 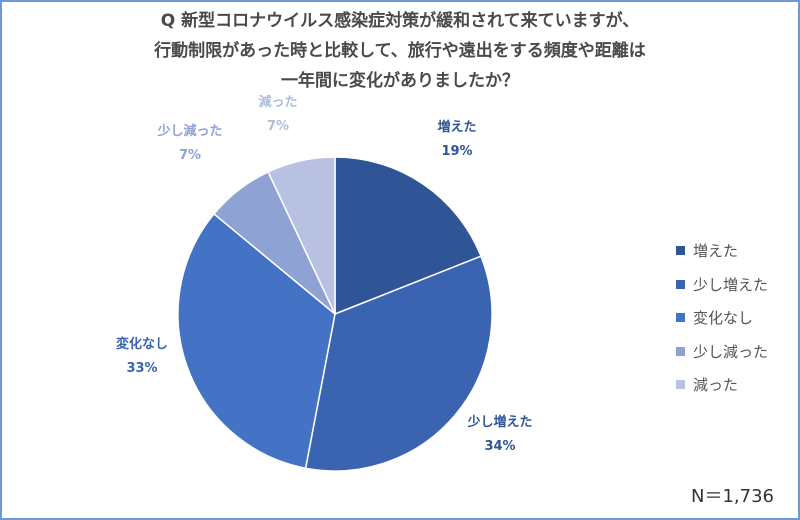 I want to click on data-label-value: 33%, so click(x=142, y=368).